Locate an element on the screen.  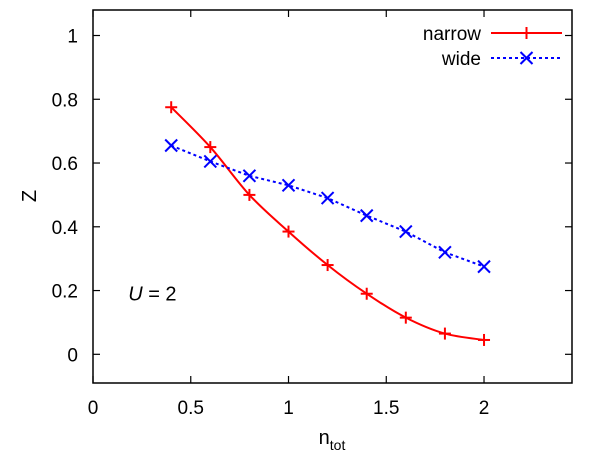
x-axis-label-main: n is located at coordinates (324, 438).